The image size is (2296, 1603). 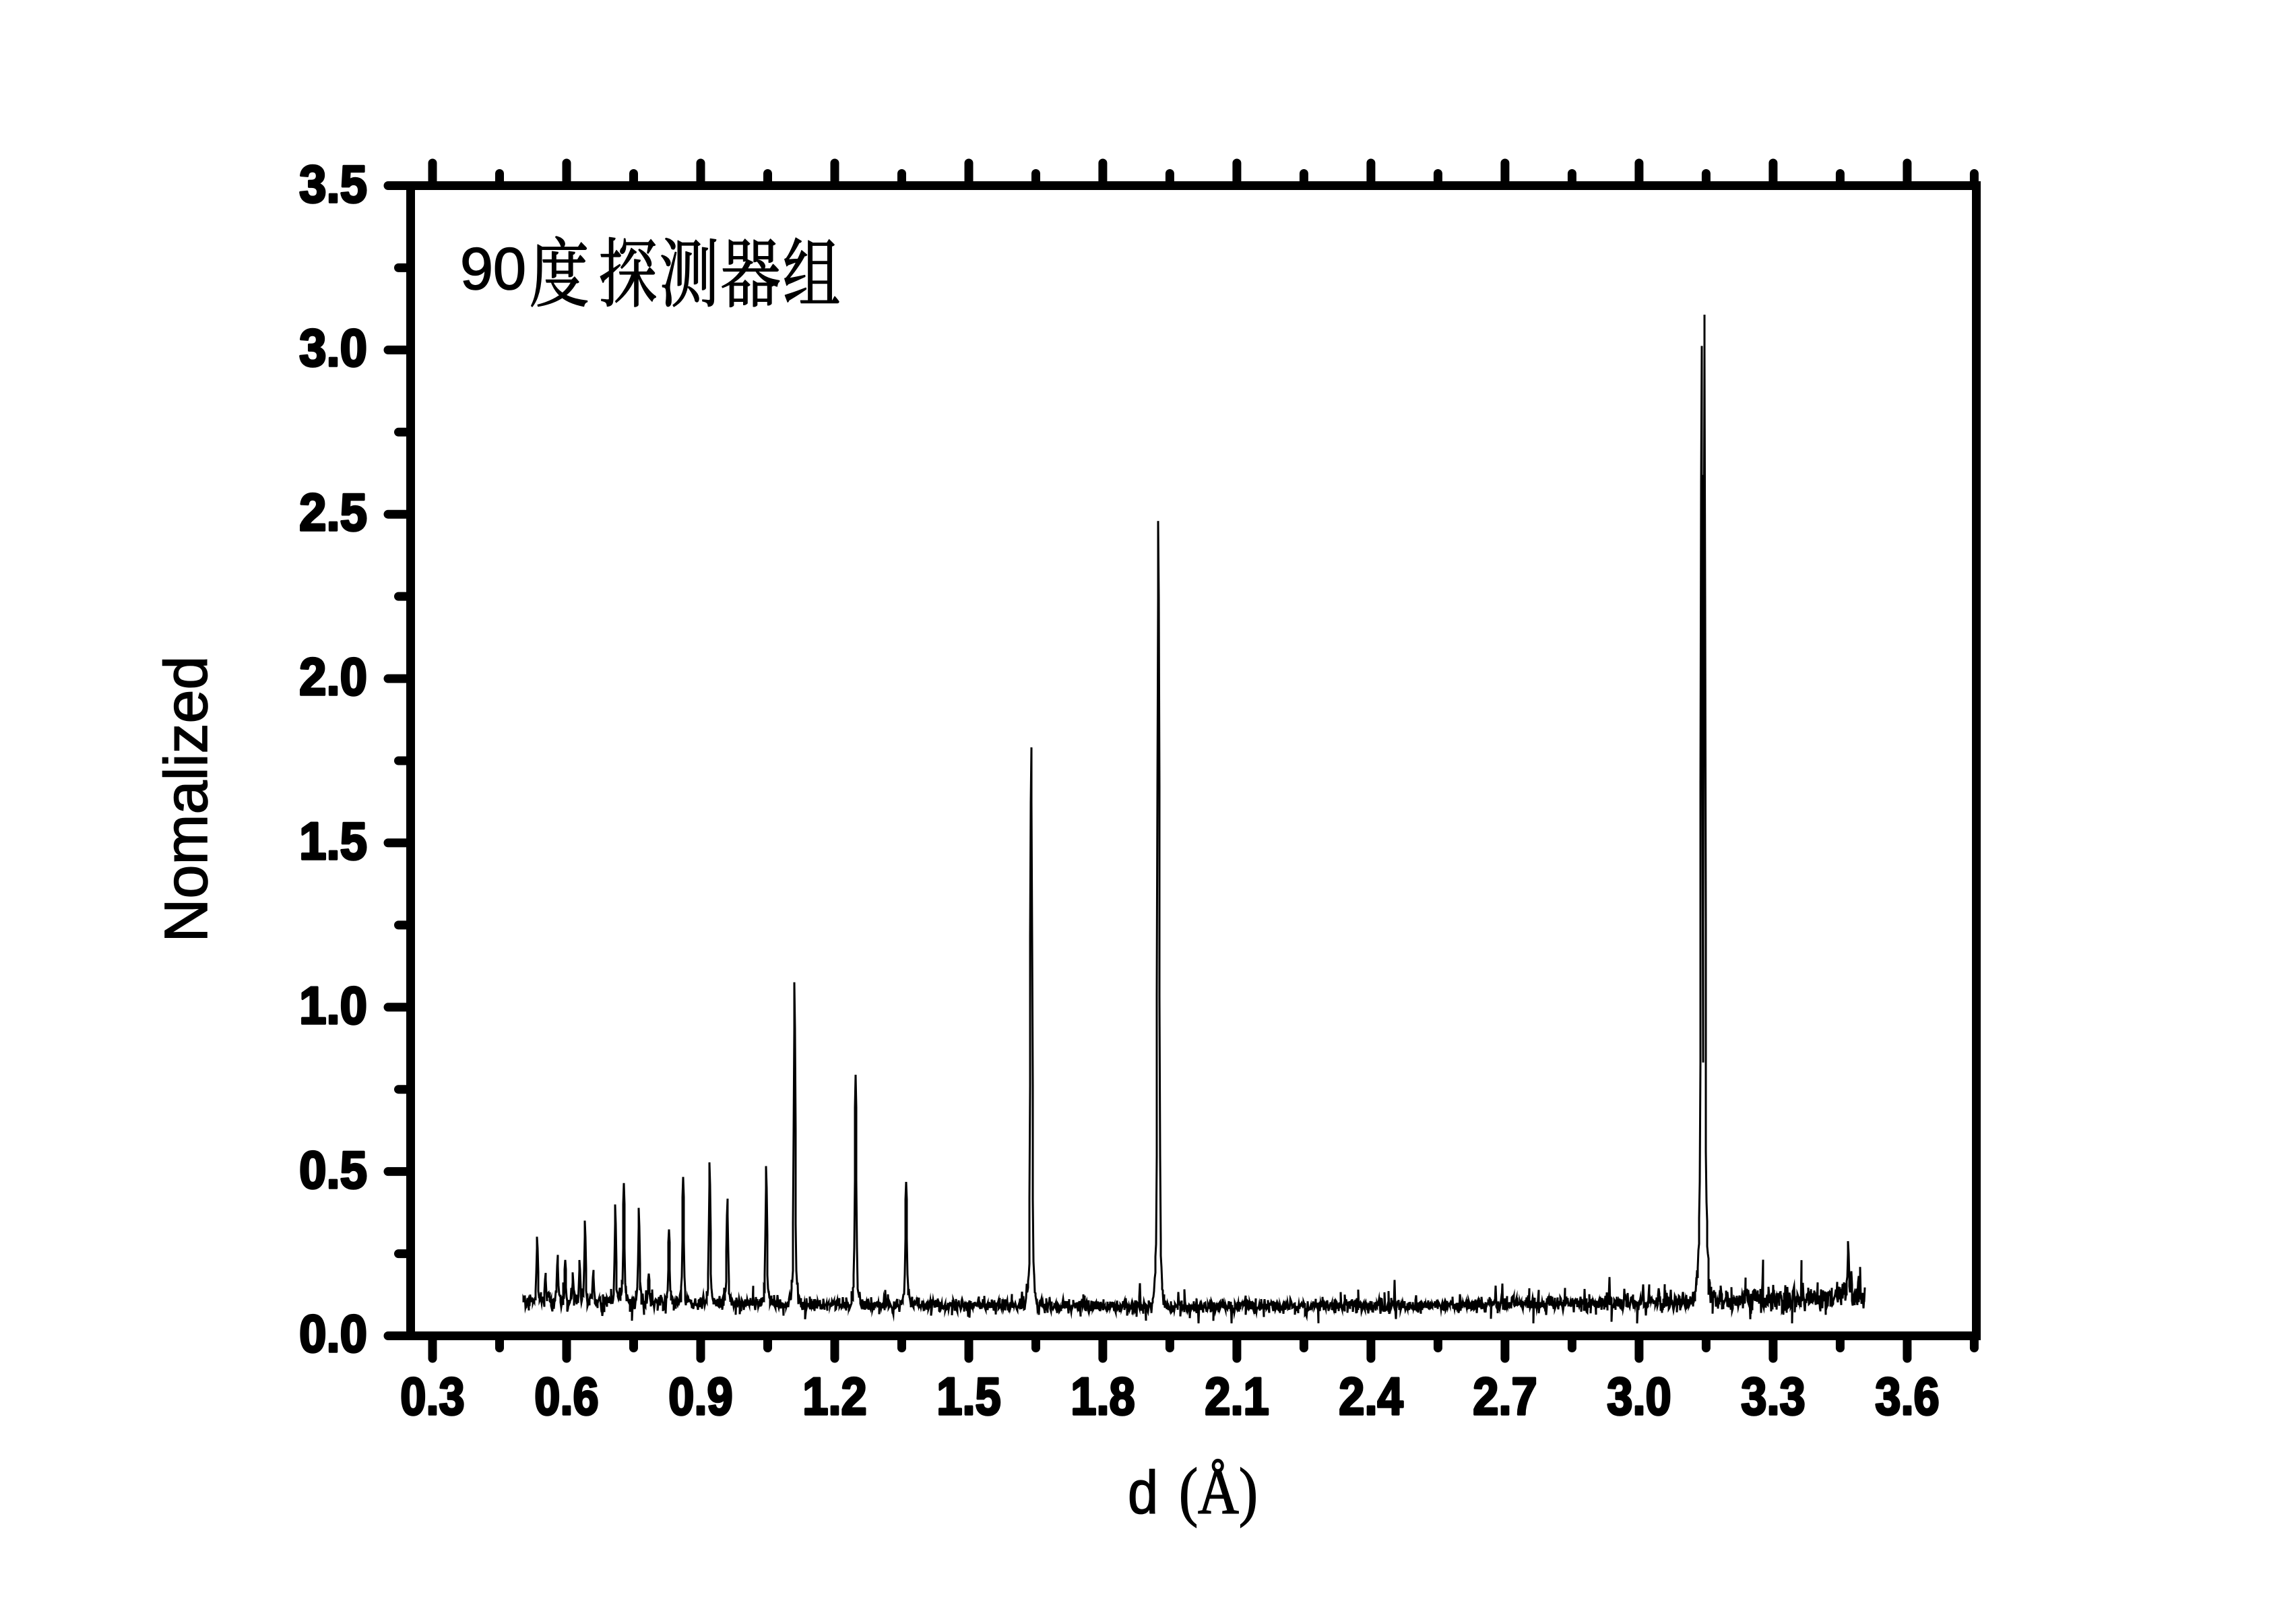 What do you see at coordinates (1143, 1493) in the screenshot?
I see `svg-text: d` at bounding box center [1143, 1493].